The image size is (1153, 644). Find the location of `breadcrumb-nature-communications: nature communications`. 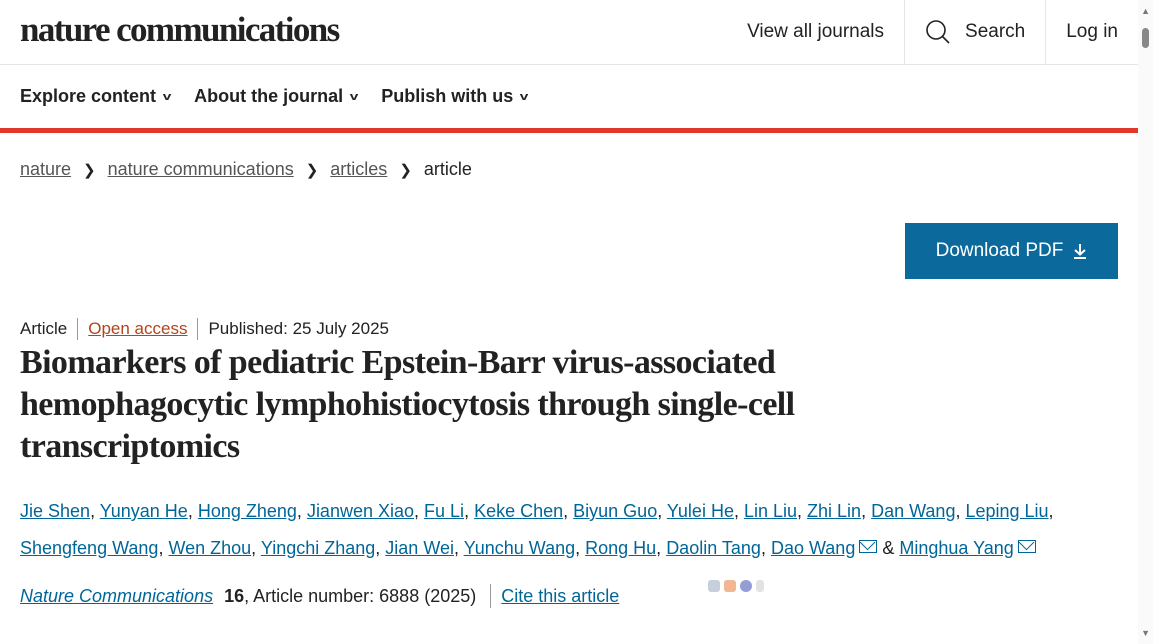

breadcrumb-nature-communications: nature communications is located at coordinates (200, 169).